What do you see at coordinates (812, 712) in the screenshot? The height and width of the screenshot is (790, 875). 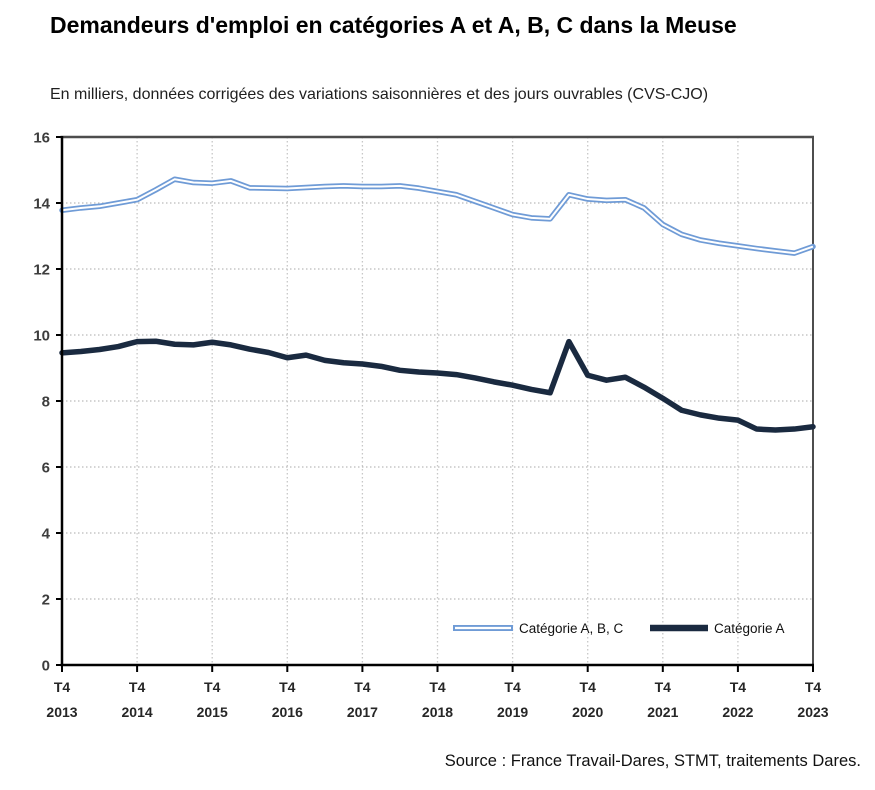 I see `x-tick-year: 2023` at bounding box center [812, 712].